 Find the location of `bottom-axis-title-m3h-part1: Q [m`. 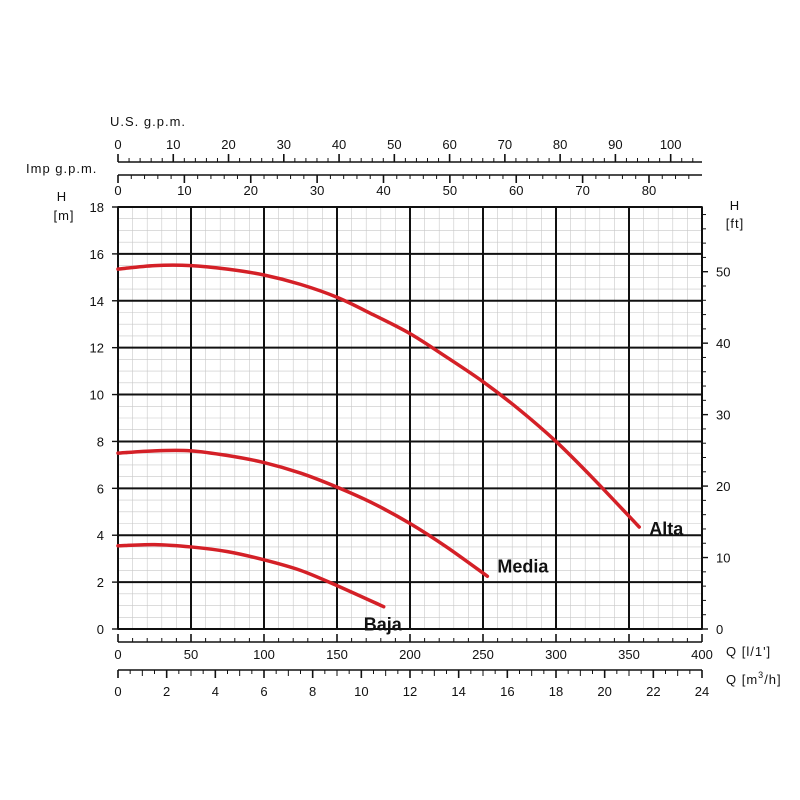

bottom-axis-title-m3h-part1: Q [m is located at coordinates (742, 679).